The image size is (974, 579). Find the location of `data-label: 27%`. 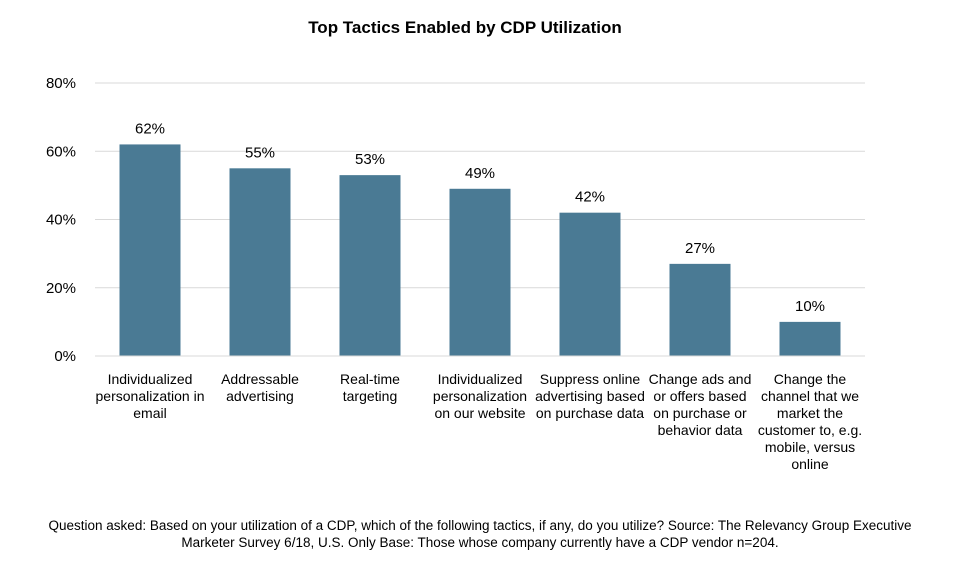

data-label: 27% is located at coordinates (700, 248).